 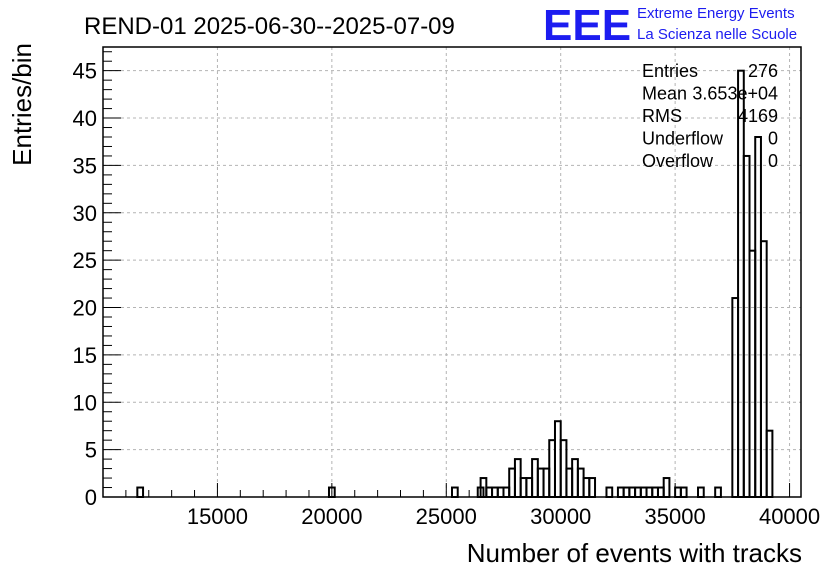 I want to click on y-axis-title: Entries/bin, so click(x=22, y=104).